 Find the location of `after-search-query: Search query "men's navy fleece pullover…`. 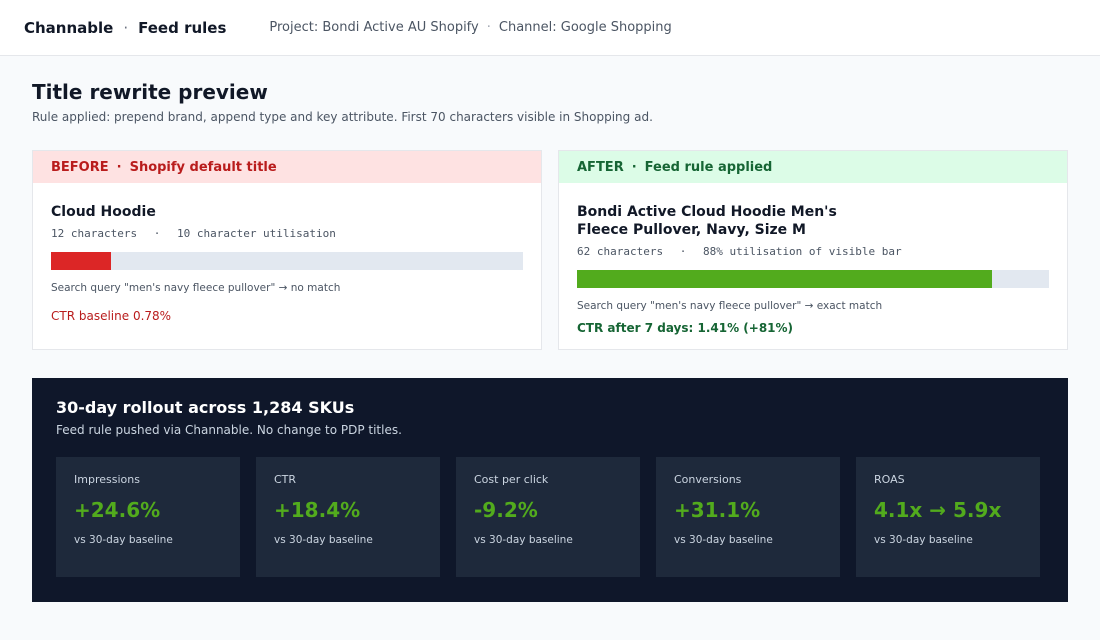

after-search-query: Search query "men's navy fleece pullover… is located at coordinates (730, 306).